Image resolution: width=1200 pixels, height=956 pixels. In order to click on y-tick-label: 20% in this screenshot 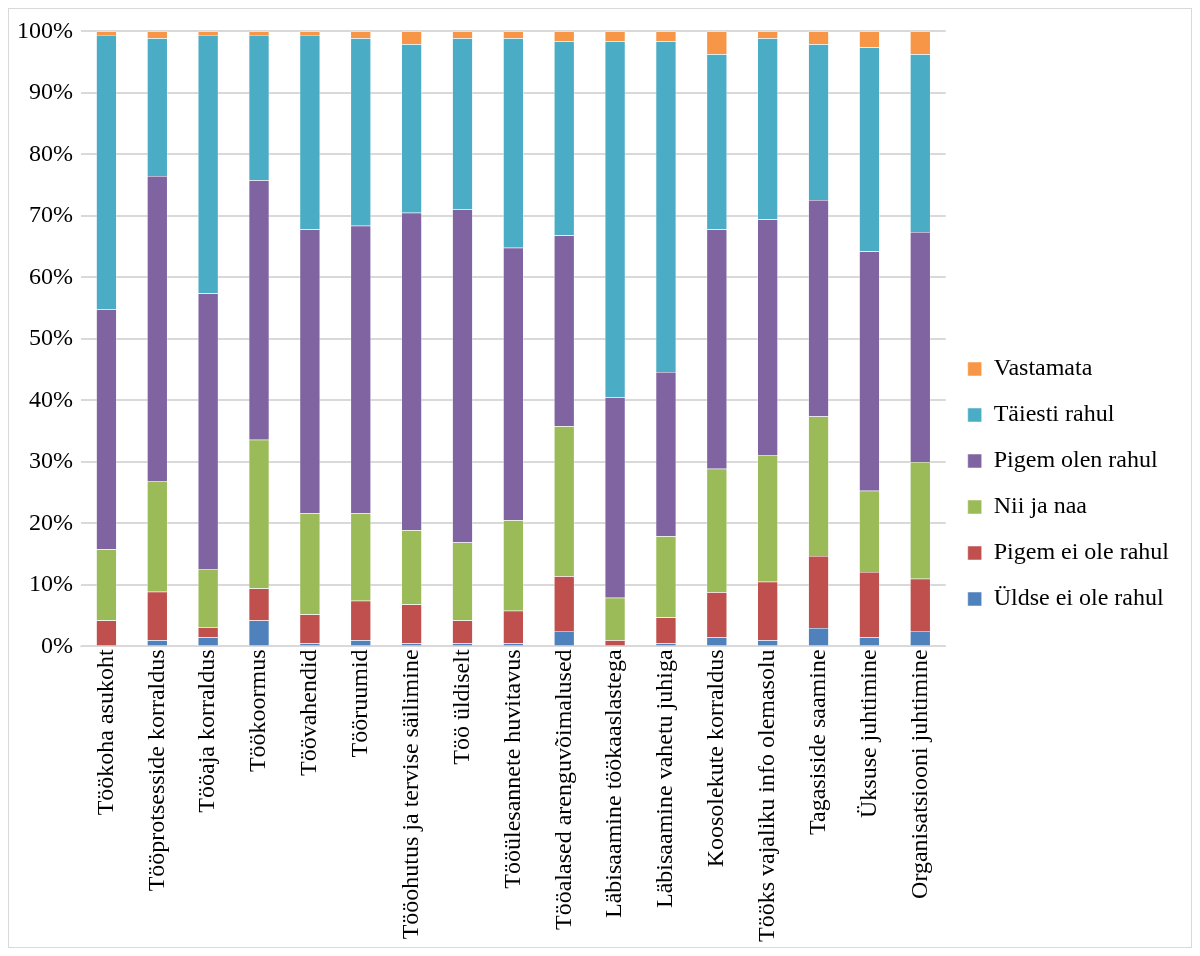, I will do `click(50, 521)`.